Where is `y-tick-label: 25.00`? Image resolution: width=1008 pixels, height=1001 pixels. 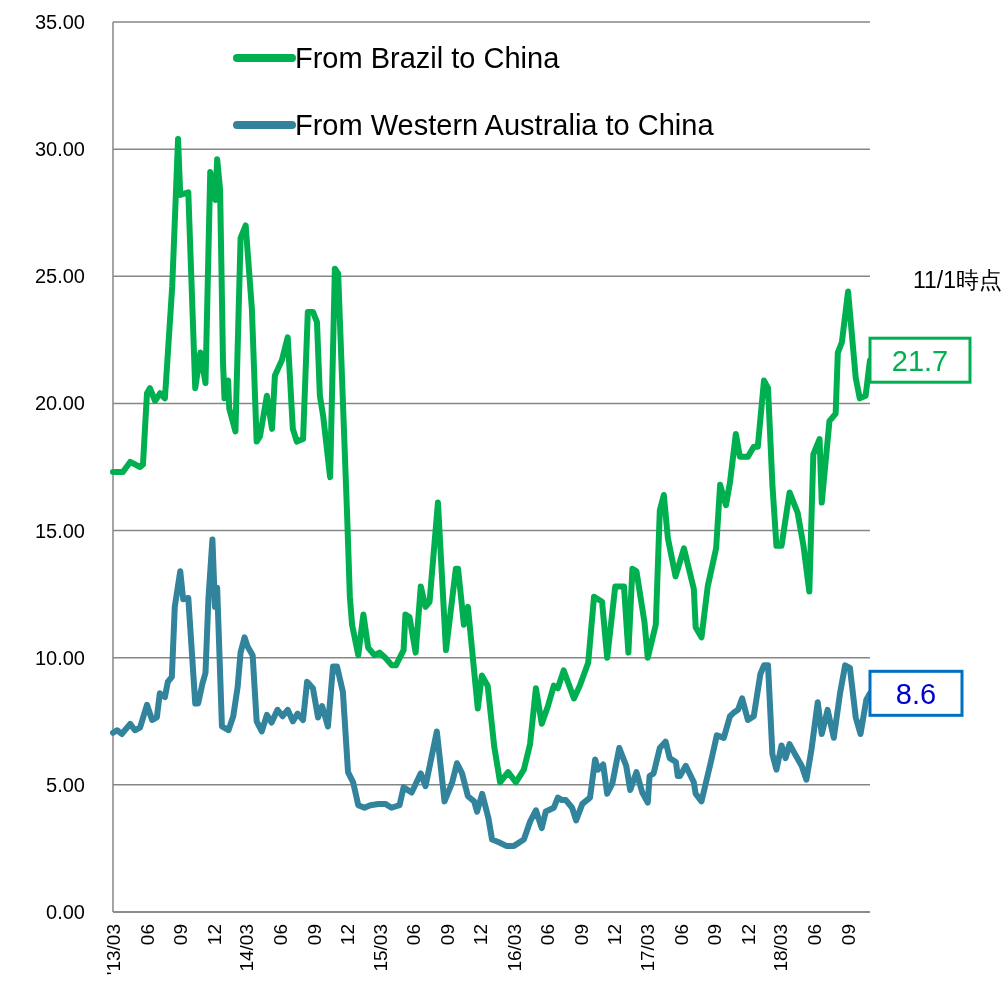
y-tick-label: 25.00 is located at coordinates (59, 276).